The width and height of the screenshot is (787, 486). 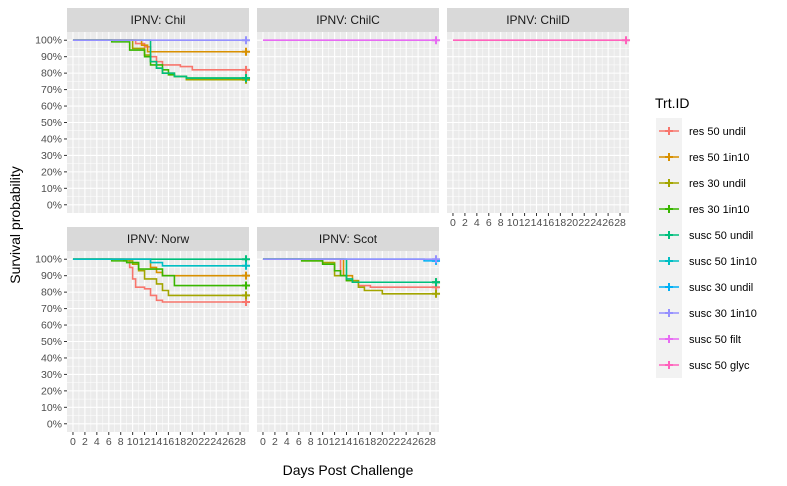 What do you see at coordinates (54, 424) in the screenshot?
I see `y-tick-label: 0%` at bounding box center [54, 424].